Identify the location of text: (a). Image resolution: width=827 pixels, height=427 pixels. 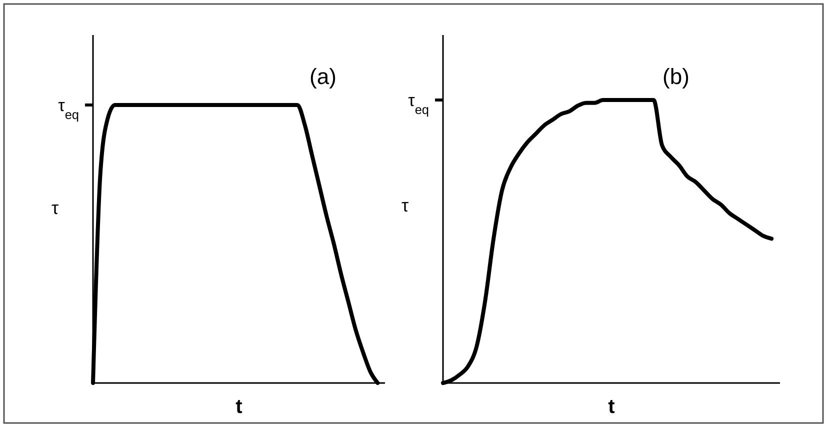
(323, 76).